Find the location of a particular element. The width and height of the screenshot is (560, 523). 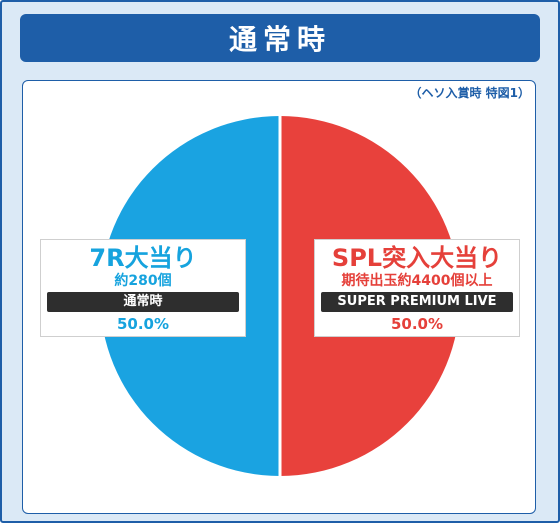

slice-detail-7r: 約280個 is located at coordinates (143, 281).